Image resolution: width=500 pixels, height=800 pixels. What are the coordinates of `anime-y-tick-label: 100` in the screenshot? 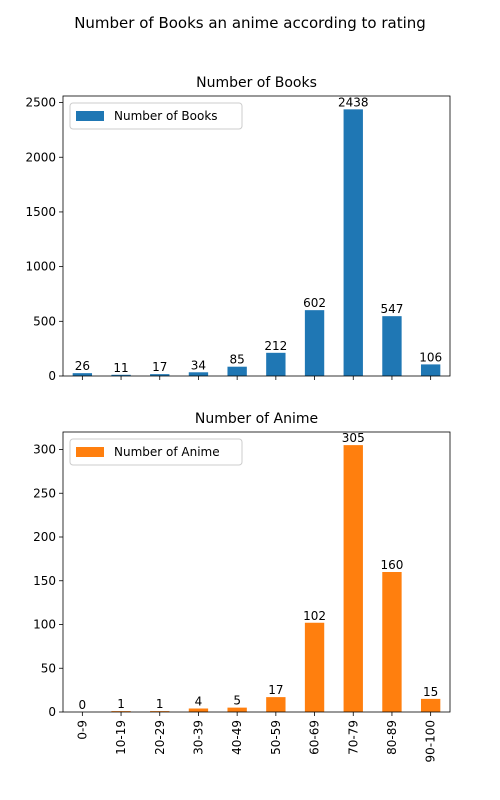 It's located at (44, 625).